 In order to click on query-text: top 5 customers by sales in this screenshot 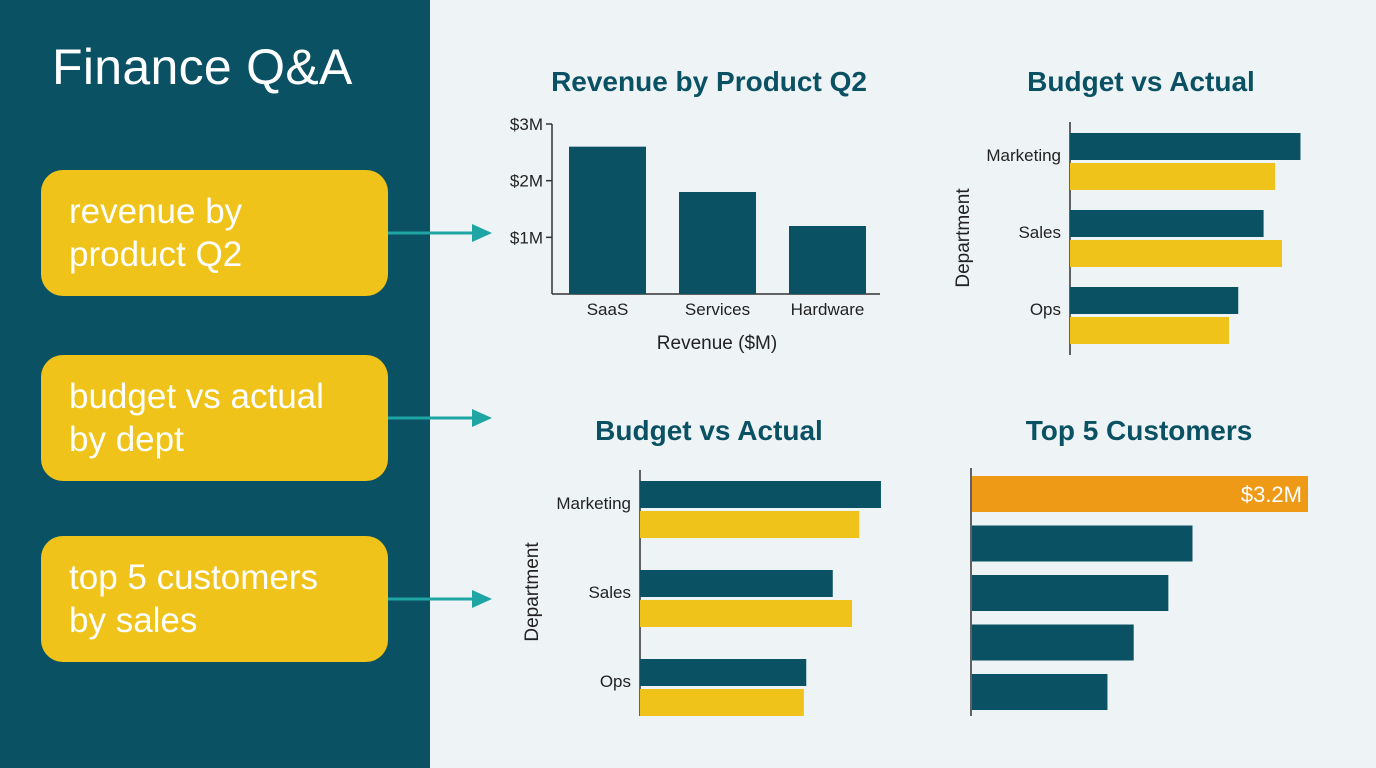, I will do `click(193, 599)`.